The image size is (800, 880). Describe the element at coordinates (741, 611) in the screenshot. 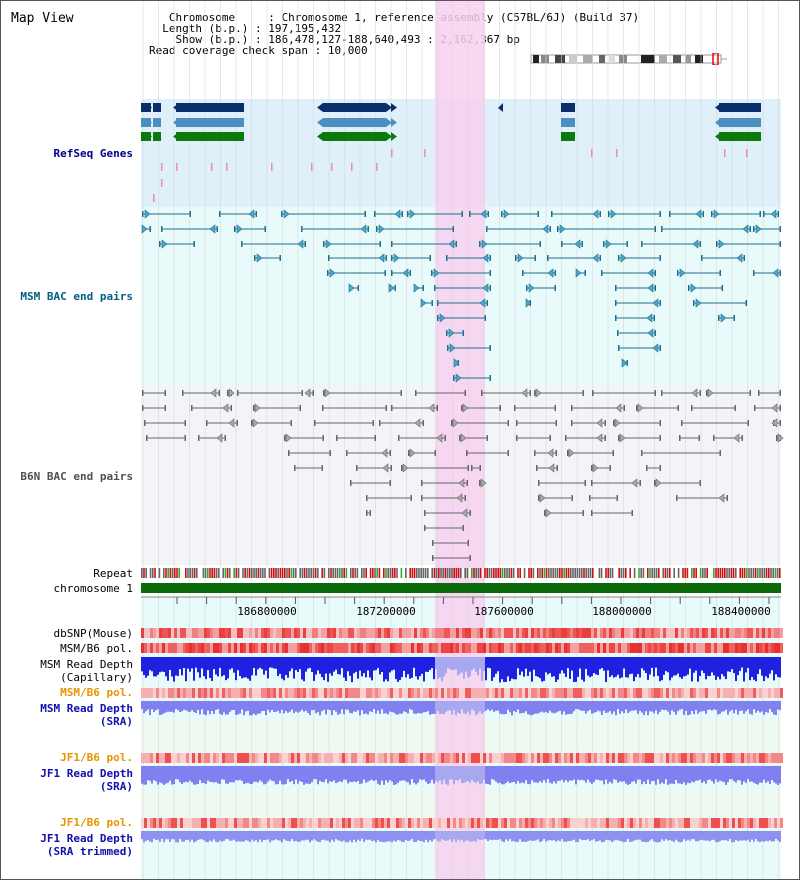

I see `axis-tick-label: 188400000` at that location.